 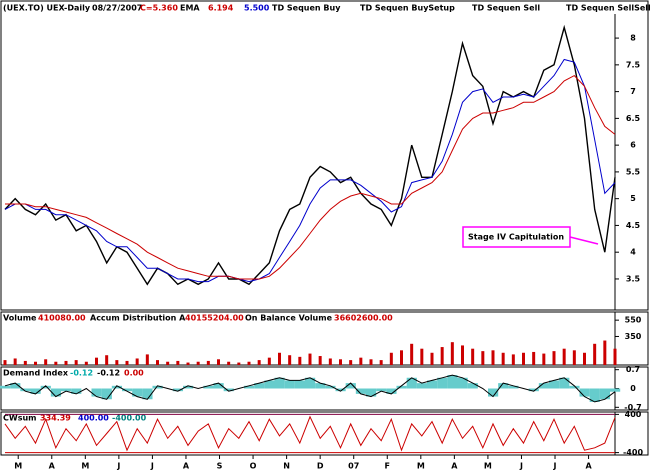 I want to click on y-tick-label: 7, so click(x=633, y=91).